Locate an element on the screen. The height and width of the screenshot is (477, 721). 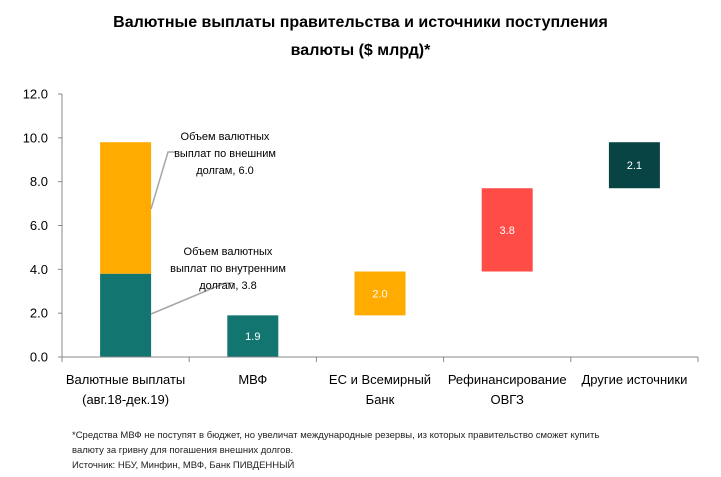
bar-data-label: 1.9 is located at coordinates (252, 337).